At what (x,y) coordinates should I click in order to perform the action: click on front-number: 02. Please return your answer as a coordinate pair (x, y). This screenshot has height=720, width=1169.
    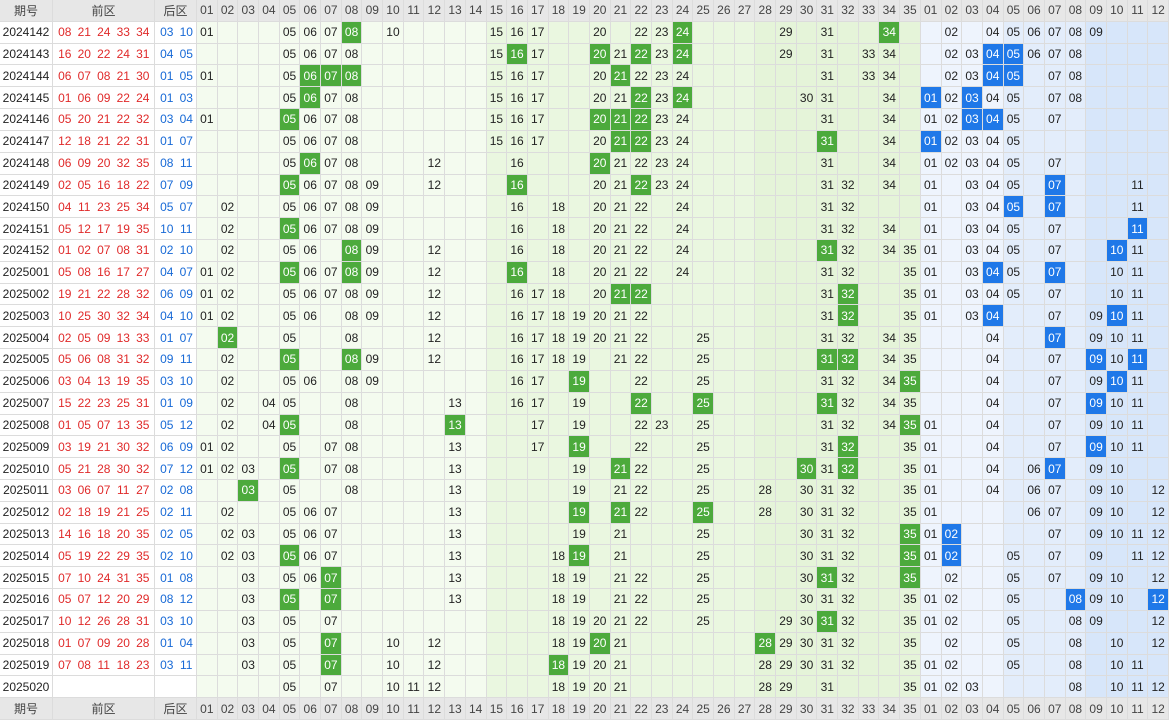
    Looking at the image, I should click on (84, 250).